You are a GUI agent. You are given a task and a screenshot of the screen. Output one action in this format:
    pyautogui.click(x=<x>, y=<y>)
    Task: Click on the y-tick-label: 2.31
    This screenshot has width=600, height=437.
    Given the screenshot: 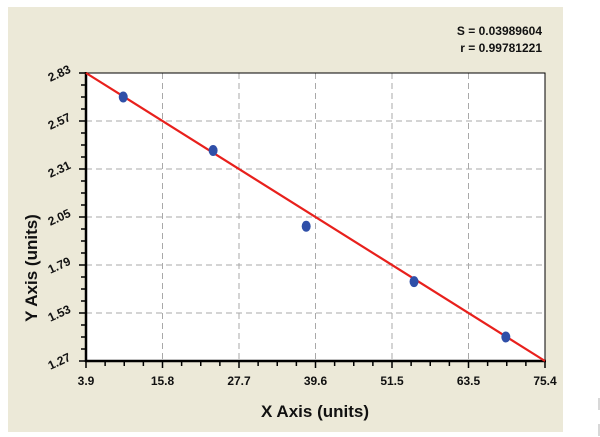 What is the action you would take?
    pyautogui.click(x=59, y=169)
    